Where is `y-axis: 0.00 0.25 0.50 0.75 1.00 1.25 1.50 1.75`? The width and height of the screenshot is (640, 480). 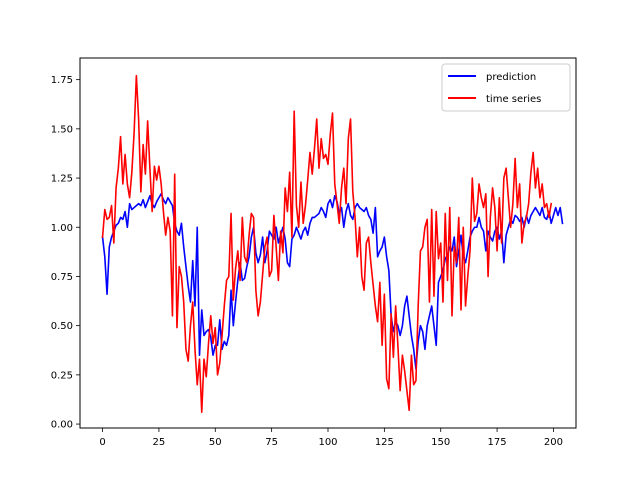 y-axis: 0.00 0.25 0.50 0.75 1.00 1.25 1.50 1.75 is located at coordinates (65, 253).